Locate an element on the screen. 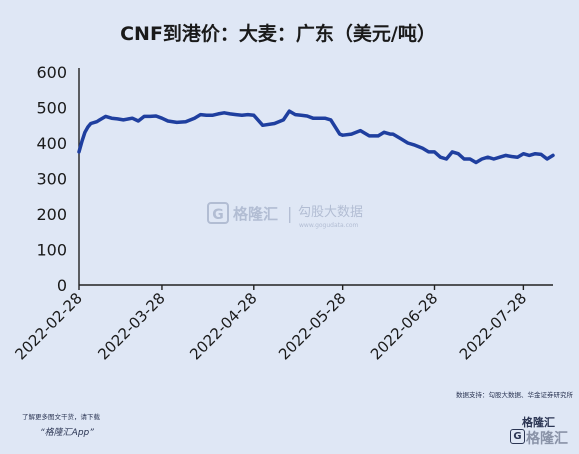  x-tick-label: 2022-07-28 is located at coordinates (493, 326).